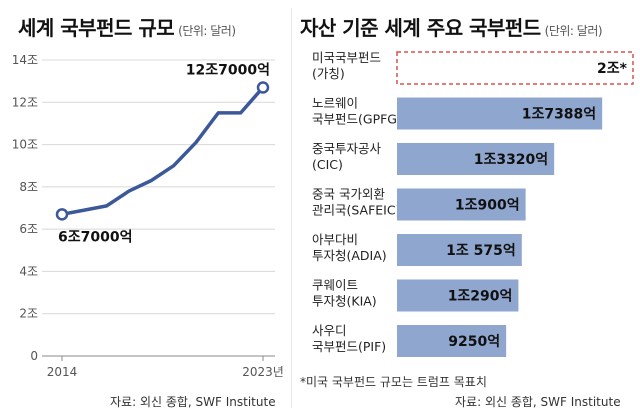 The image size is (640, 418). Describe the element at coordinates (263, 372) in the screenshot. I see `x-tick-label: 2023년` at that location.